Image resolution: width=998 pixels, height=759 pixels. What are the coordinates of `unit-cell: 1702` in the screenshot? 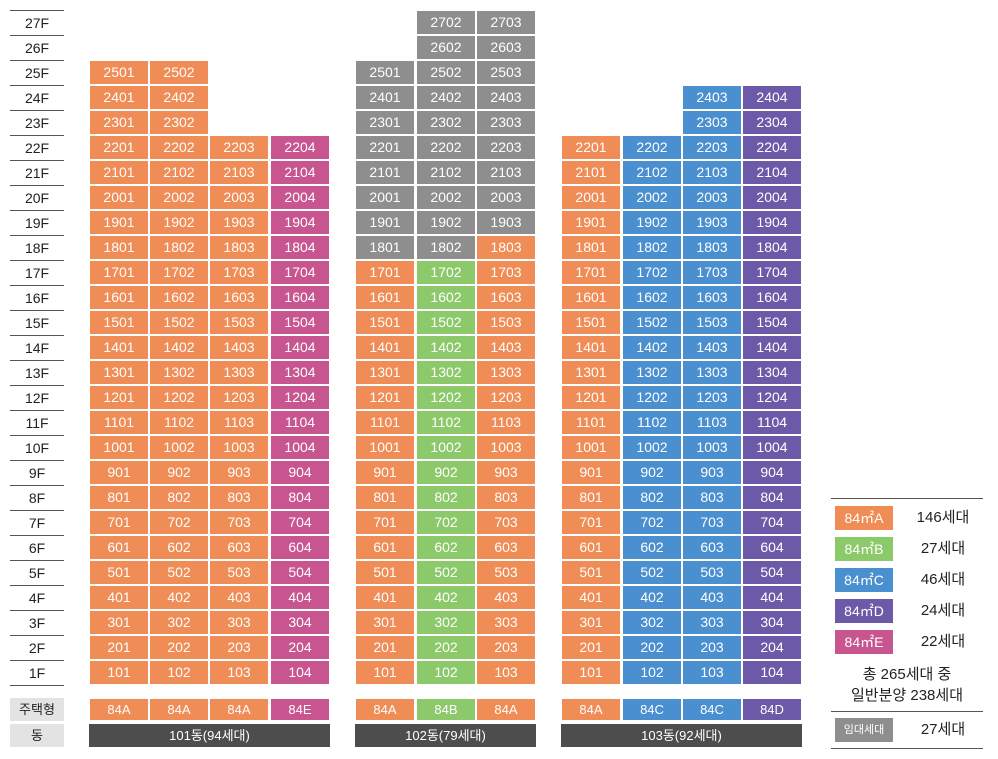 It's located at (179, 272).